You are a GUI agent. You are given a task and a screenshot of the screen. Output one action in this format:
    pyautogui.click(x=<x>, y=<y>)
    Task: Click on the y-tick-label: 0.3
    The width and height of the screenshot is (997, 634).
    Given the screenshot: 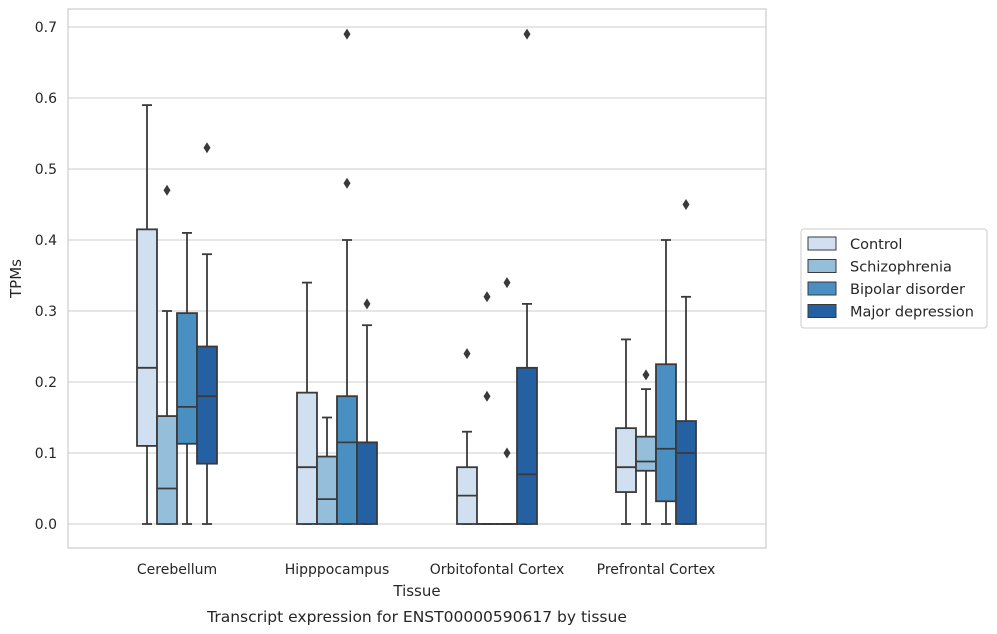 What is the action you would take?
    pyautogui.click(x=46, y=312)
    